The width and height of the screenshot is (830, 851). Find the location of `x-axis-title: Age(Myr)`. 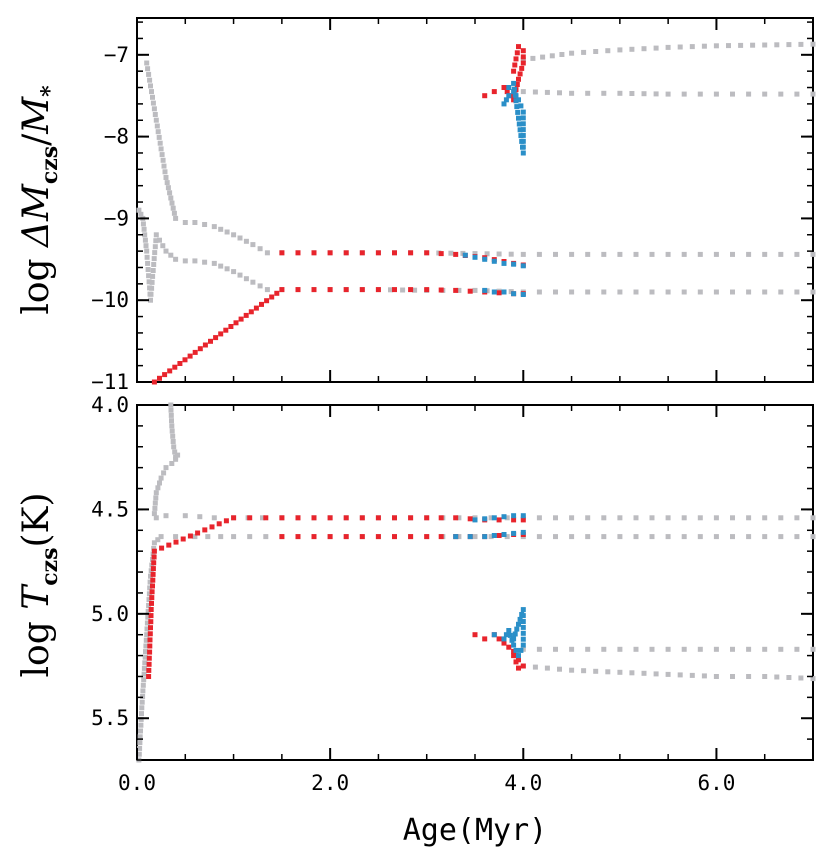

x-axis-title: Age(Myr) is located at coordinates (475, 830).